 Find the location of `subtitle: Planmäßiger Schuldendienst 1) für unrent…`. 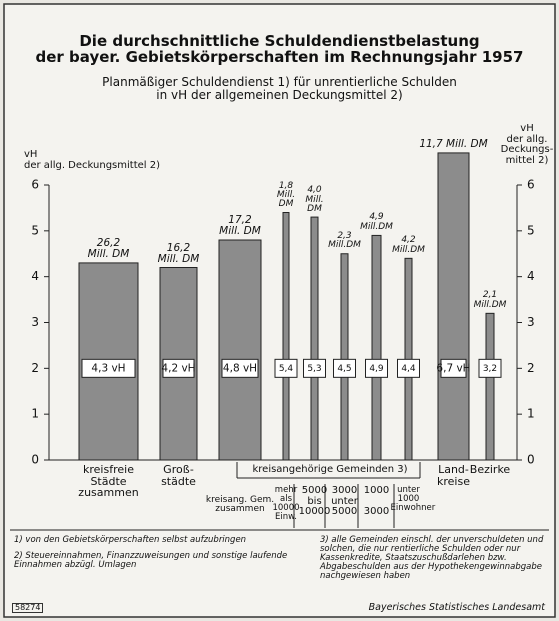

subtitle: Planmäßiger Schuldendienst 1) für unrent… is located at coordinates (279, 88).